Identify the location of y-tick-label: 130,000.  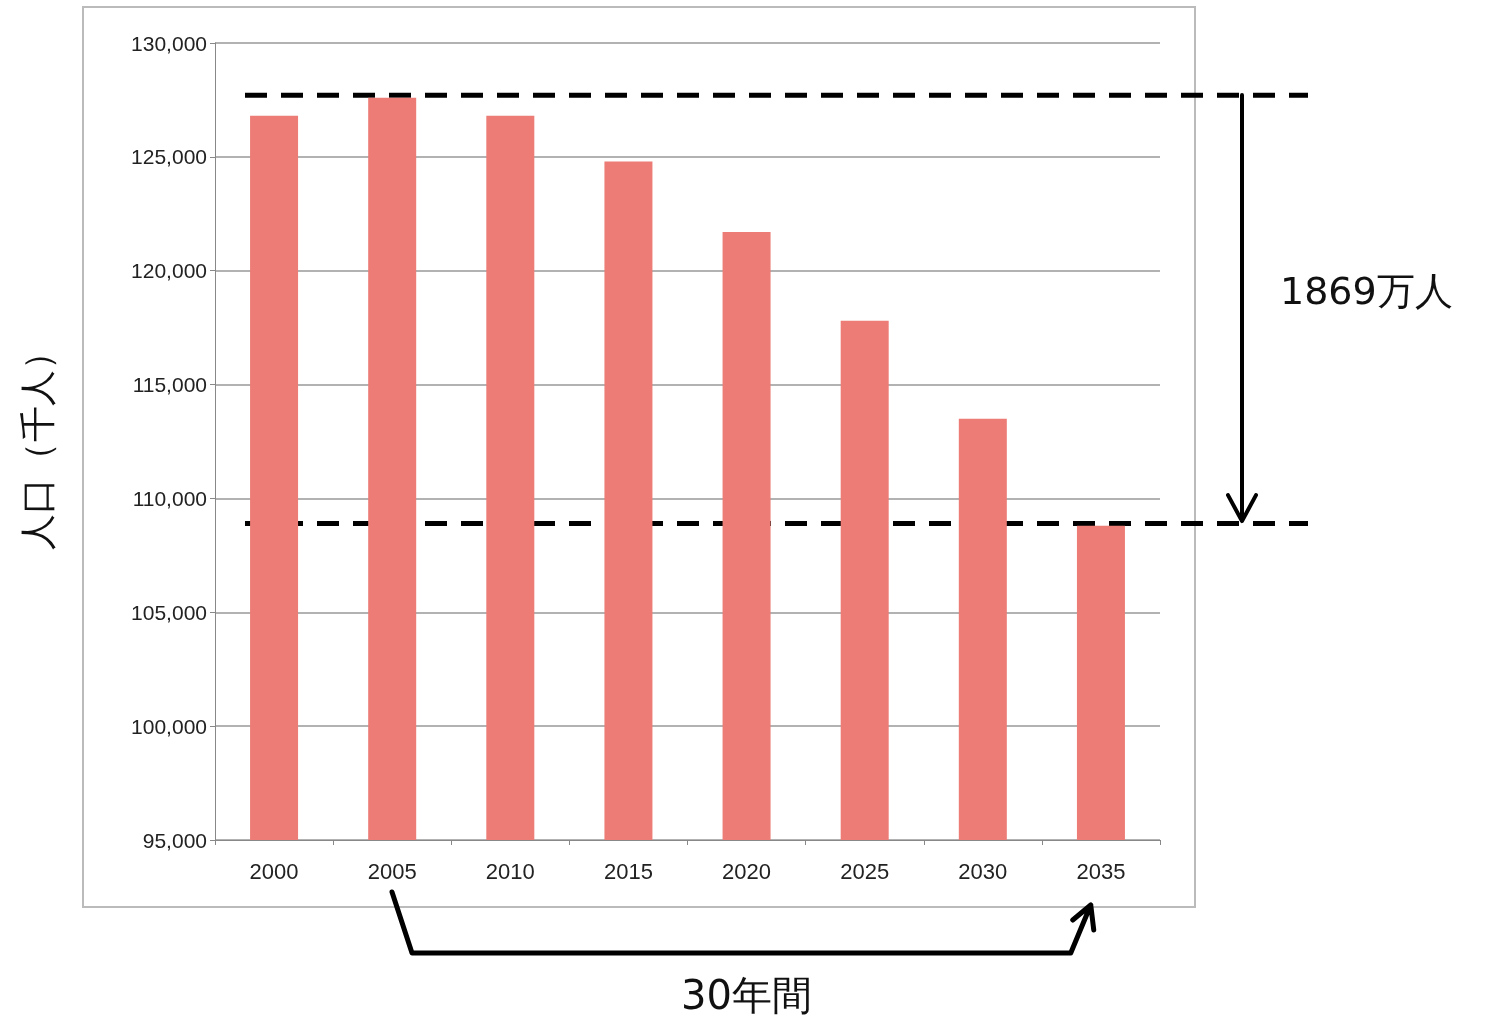
(169, 43).